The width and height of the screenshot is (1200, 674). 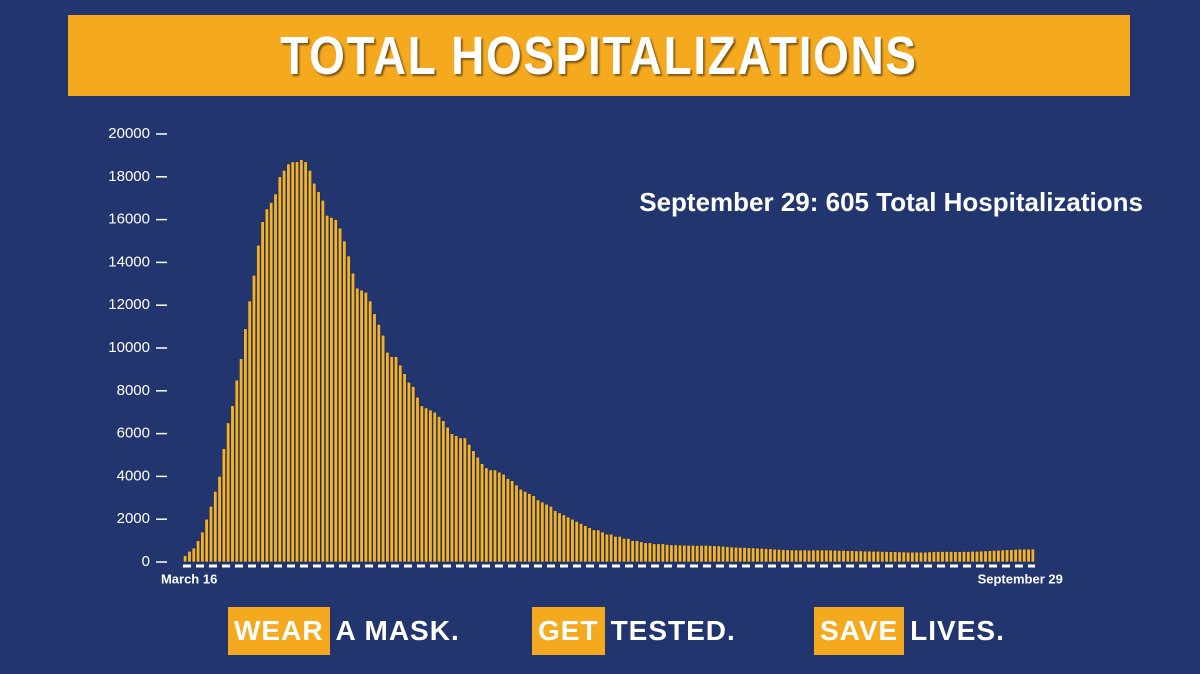 What do you see at coordinates (891, 202) in the screenshot?
I see `annotation: September 29: 605 Total Hospitalizations` at bounding box center [891, 202].